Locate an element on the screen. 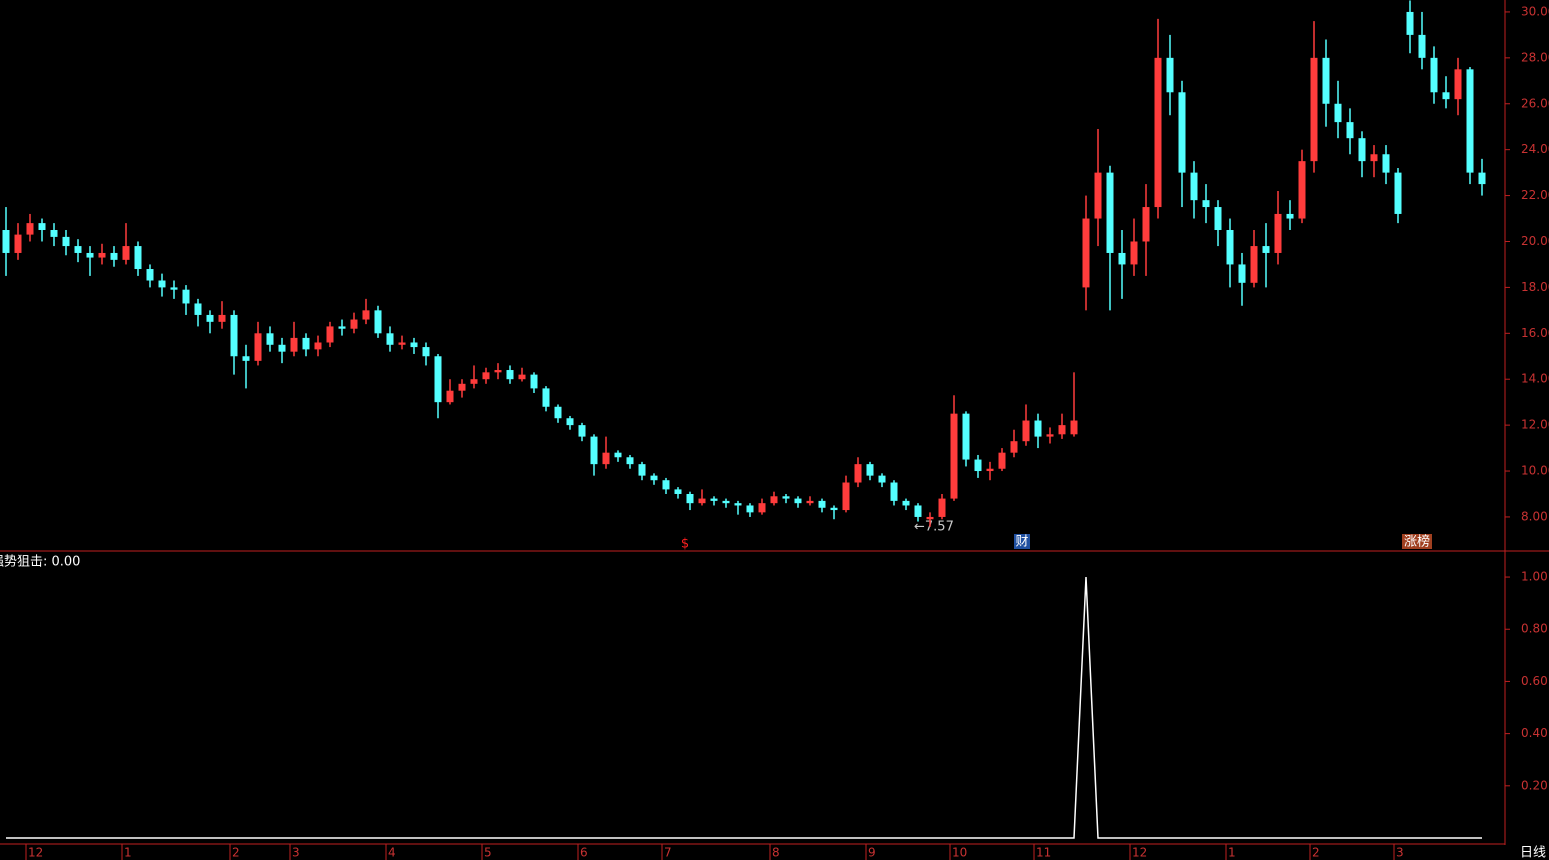  x-tick-label: 7 is located at coordinates (668, 853).